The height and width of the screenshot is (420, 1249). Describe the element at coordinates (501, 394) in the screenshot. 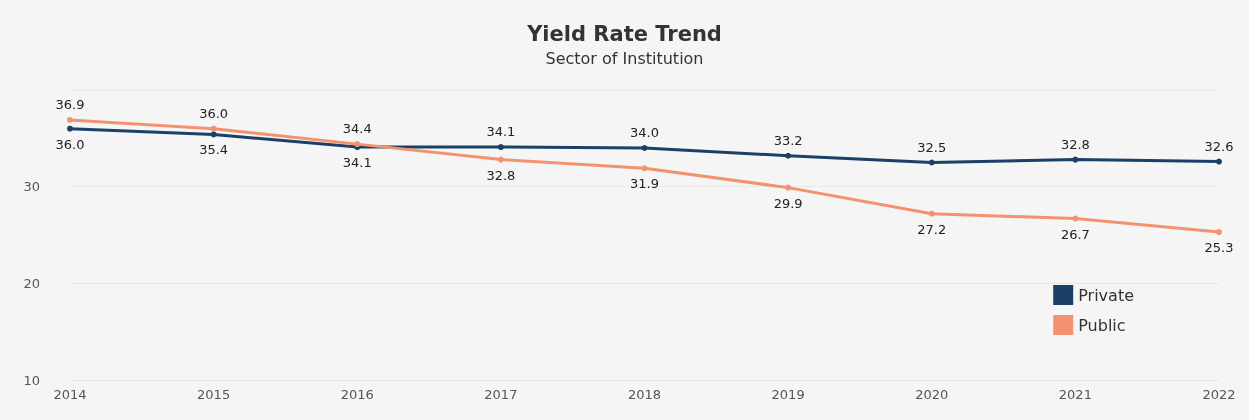

I see `x-tick-label: 2017` at that location.